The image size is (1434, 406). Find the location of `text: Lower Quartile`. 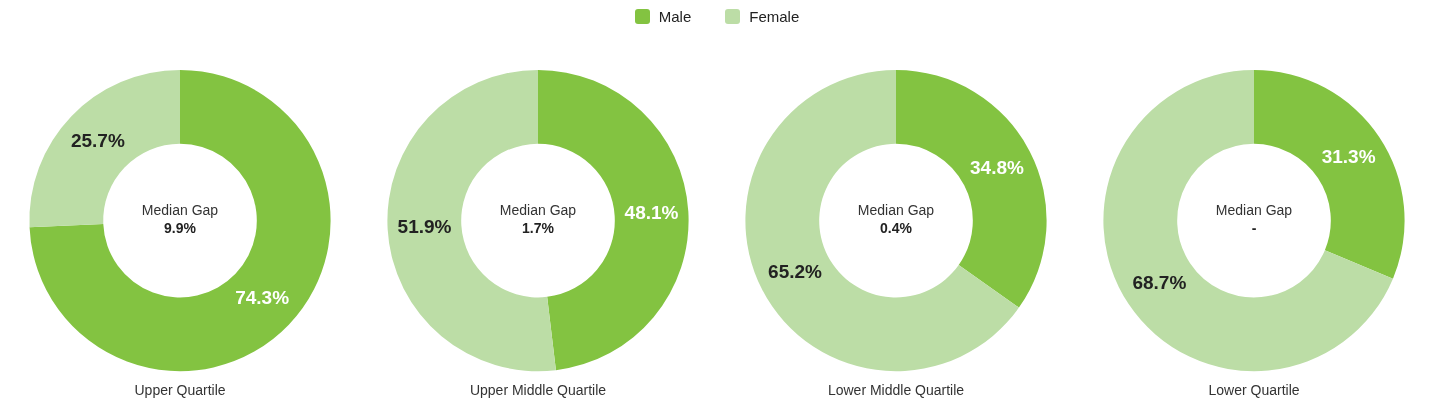

text: Lower Quartile is located at coordinates (1254, 390).